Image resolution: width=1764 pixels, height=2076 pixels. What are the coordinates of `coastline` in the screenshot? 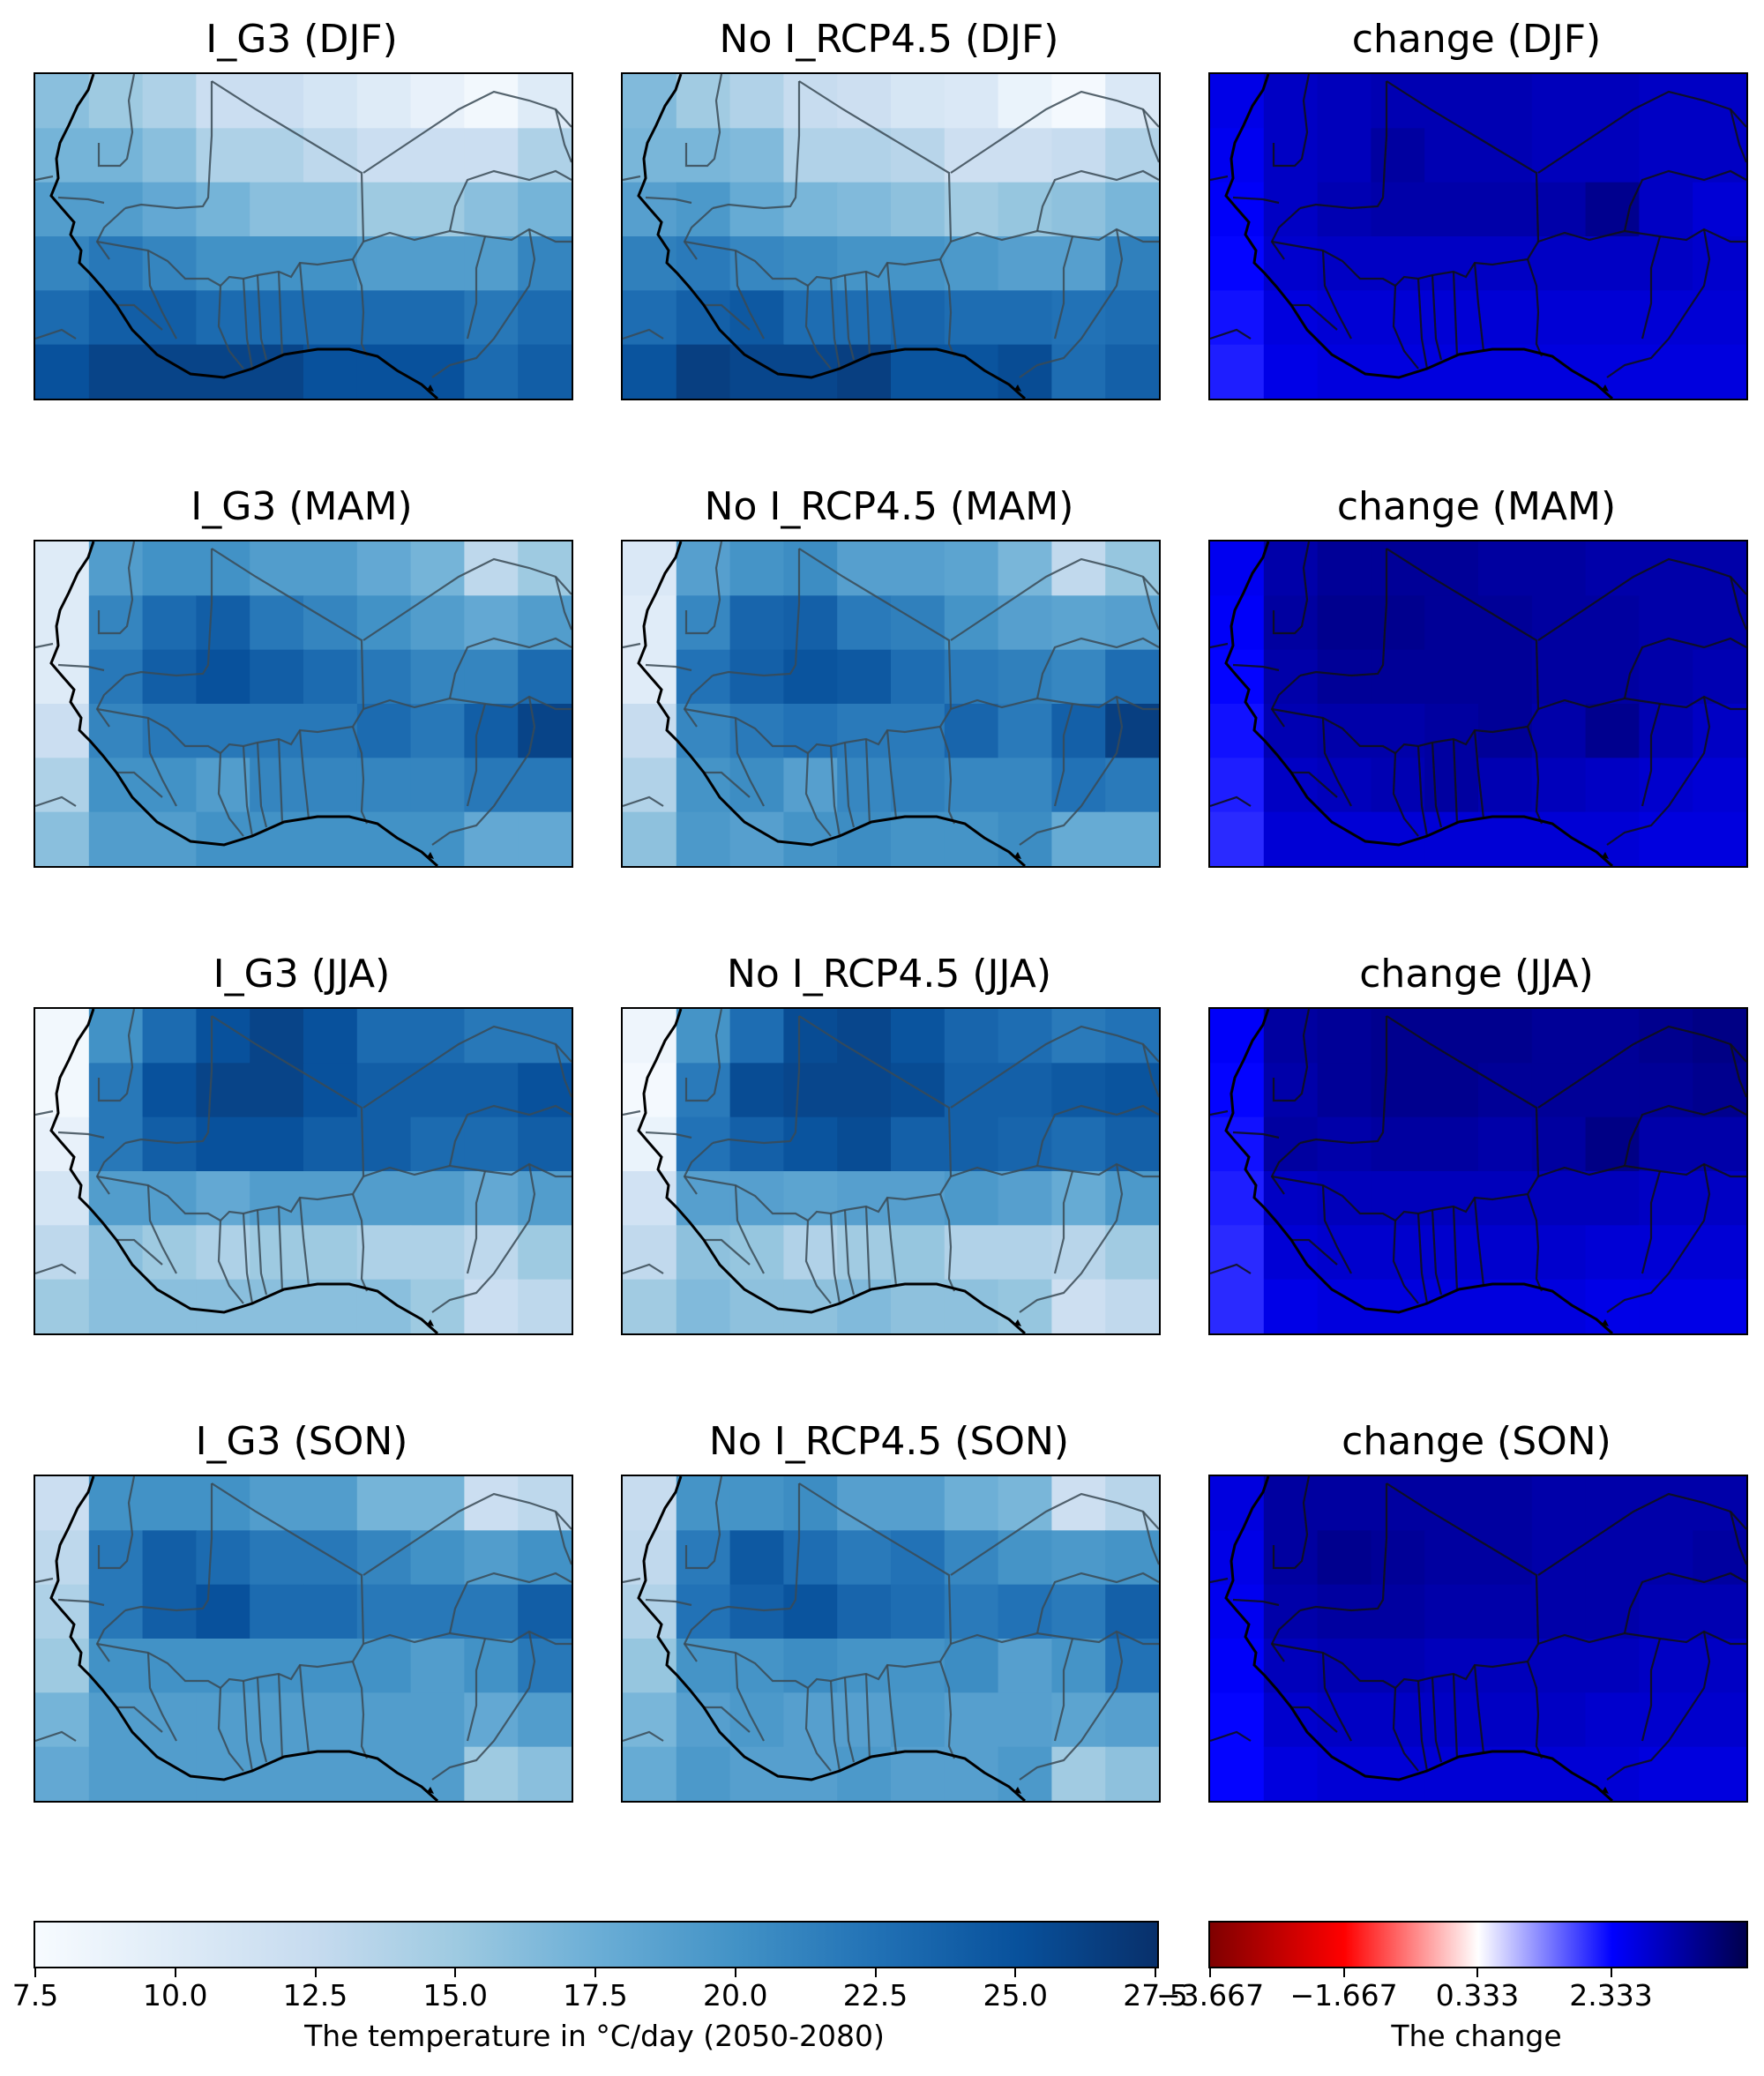 It's located at (831, 1171).